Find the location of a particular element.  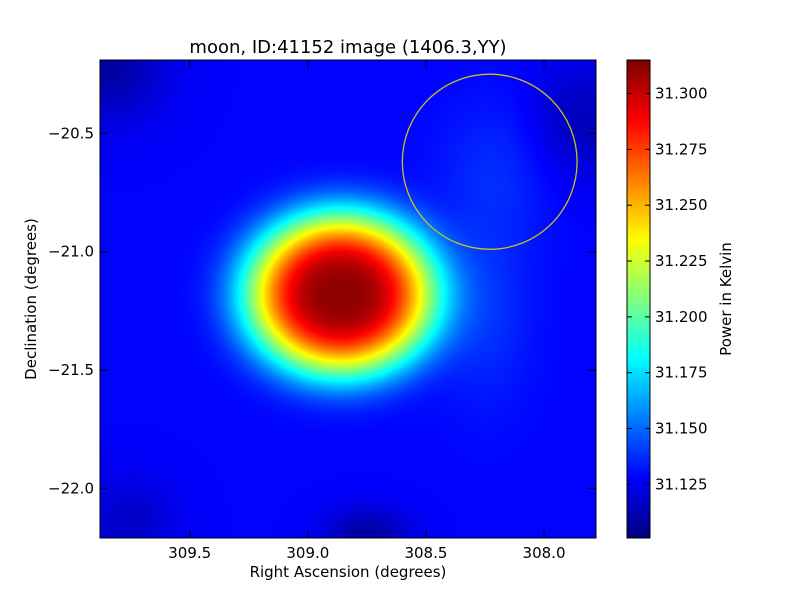

y-tick-label: −20.5 is located at coordinates (71, 133).